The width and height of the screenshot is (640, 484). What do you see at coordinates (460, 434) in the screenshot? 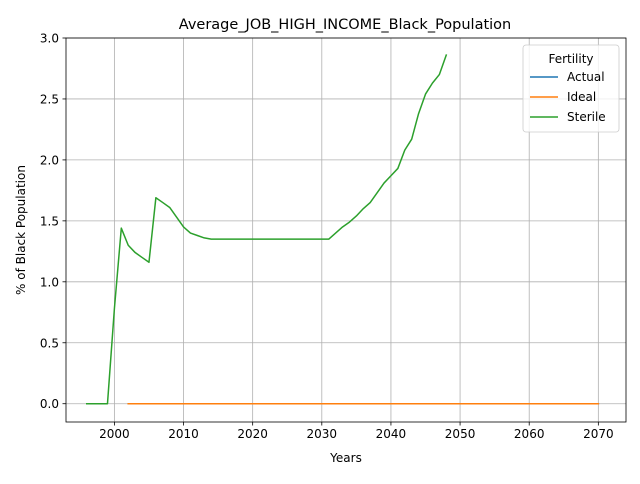
I see `x-tick-label: 2050` at bounding box center [460, 434].